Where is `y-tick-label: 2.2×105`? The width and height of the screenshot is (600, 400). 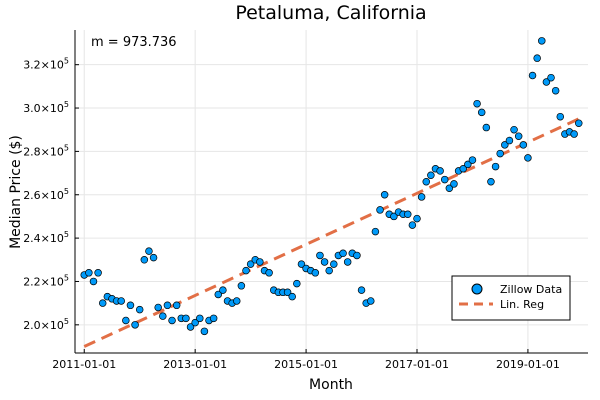
y-tick-label: 2.2×105 is located at coordinates (46, 280).